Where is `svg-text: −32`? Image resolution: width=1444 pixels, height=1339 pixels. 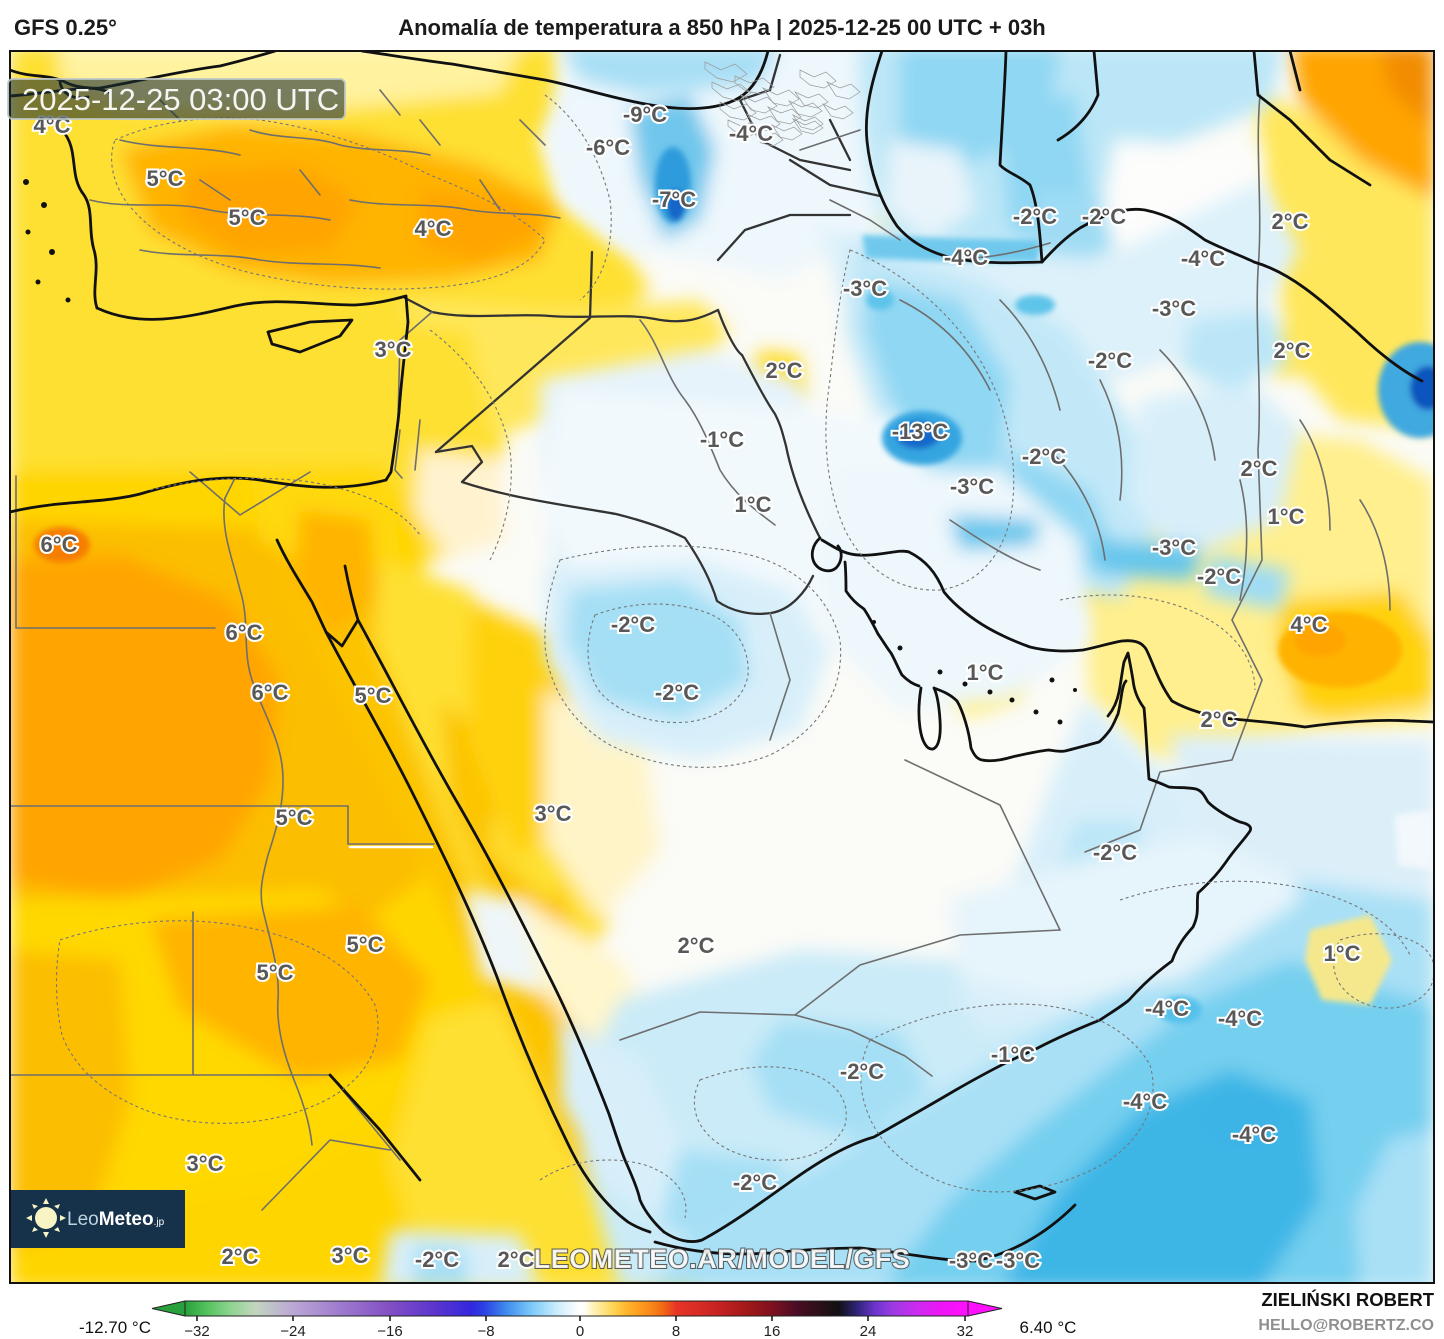
svg-text: −32 is located at coordinates (196, 1331).